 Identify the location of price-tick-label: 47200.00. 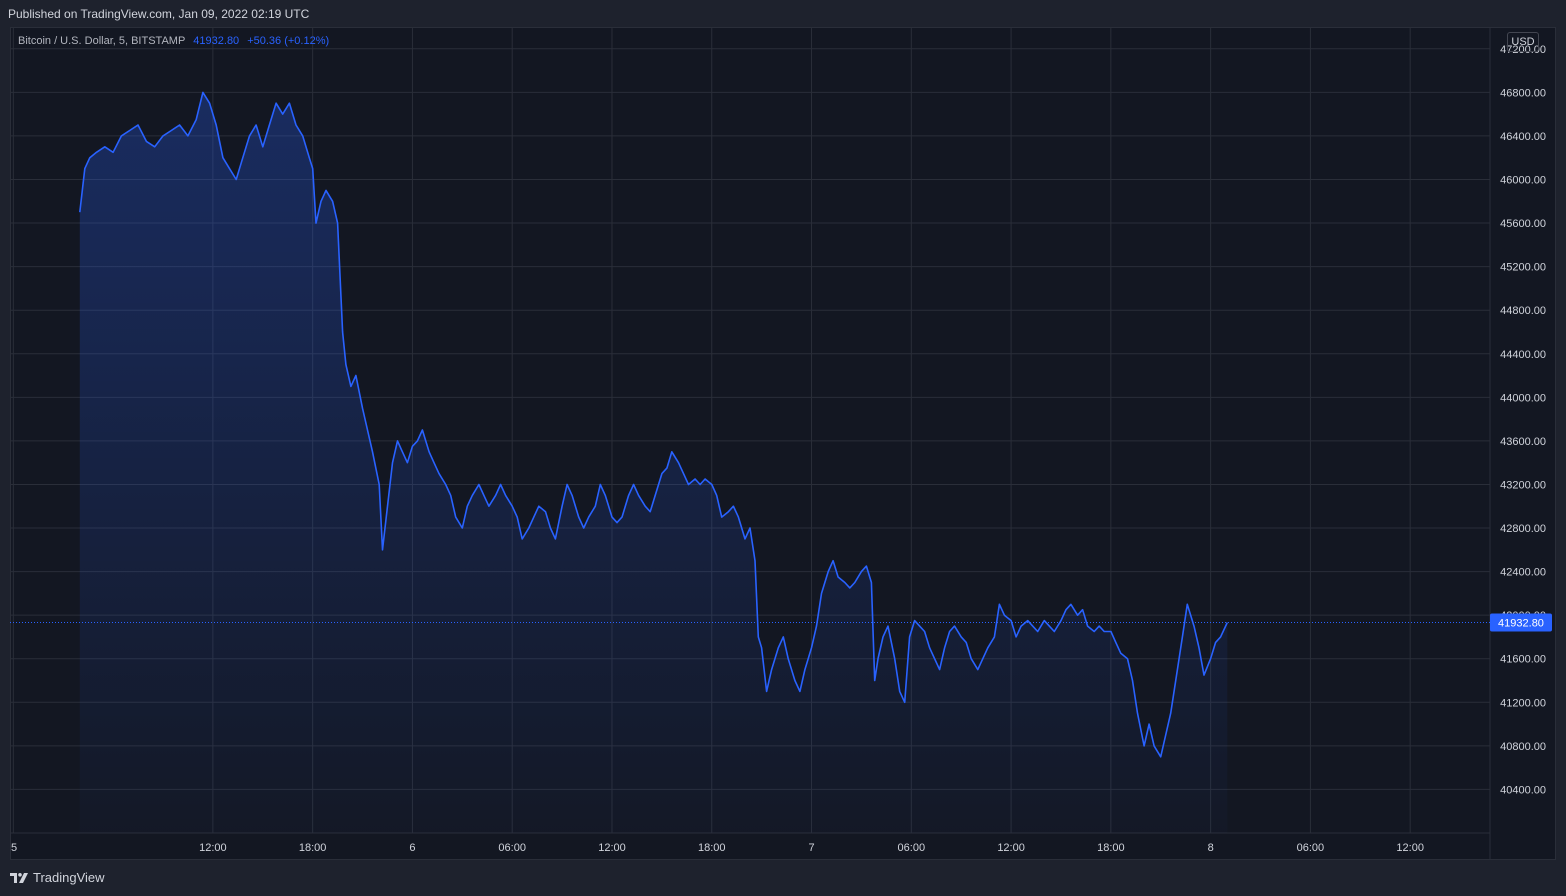
(1523, 50).